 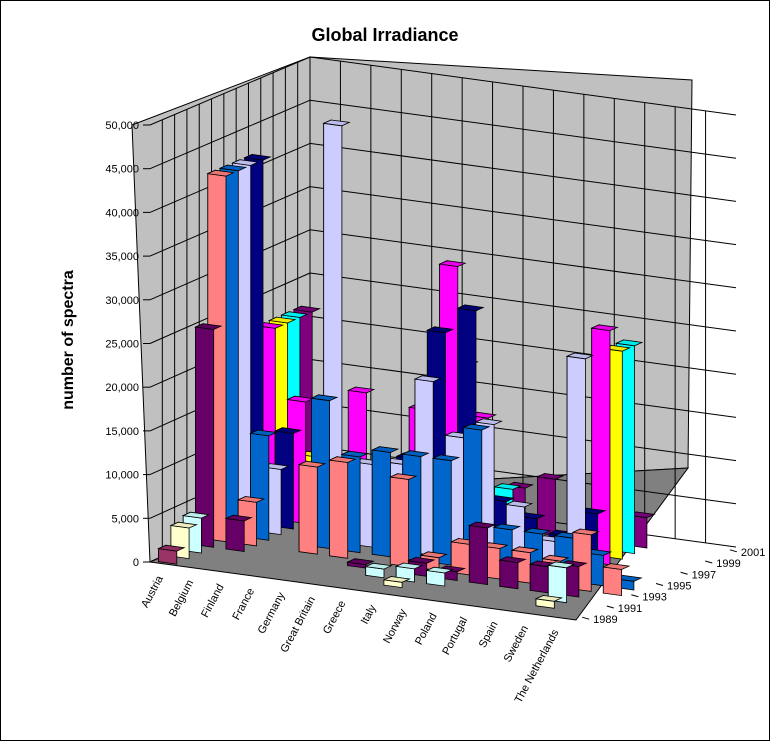 What do you see at coordinates (136, 563) in the screenshot?
I see `y-tick-label: 0` at bounding box center [136, 563].